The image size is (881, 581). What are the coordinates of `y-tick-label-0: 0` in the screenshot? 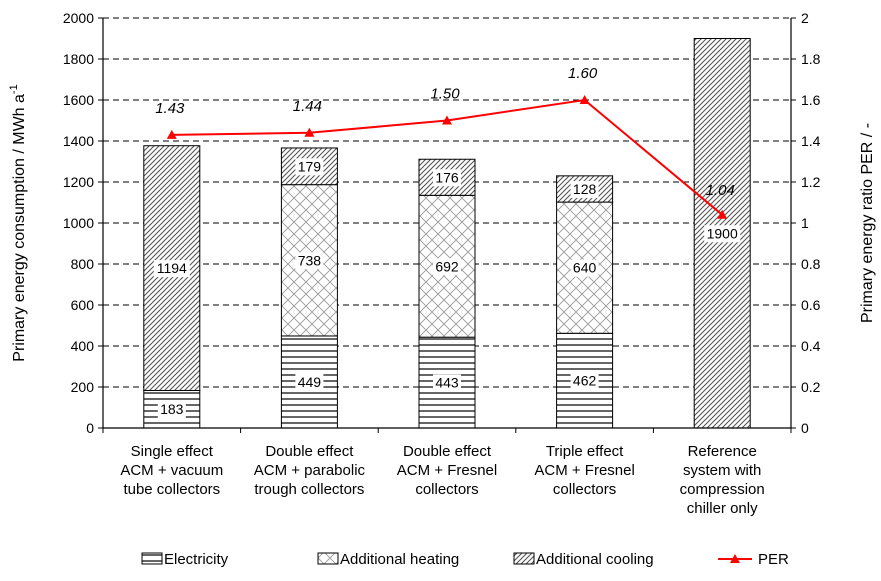 It's located at (90, 428).